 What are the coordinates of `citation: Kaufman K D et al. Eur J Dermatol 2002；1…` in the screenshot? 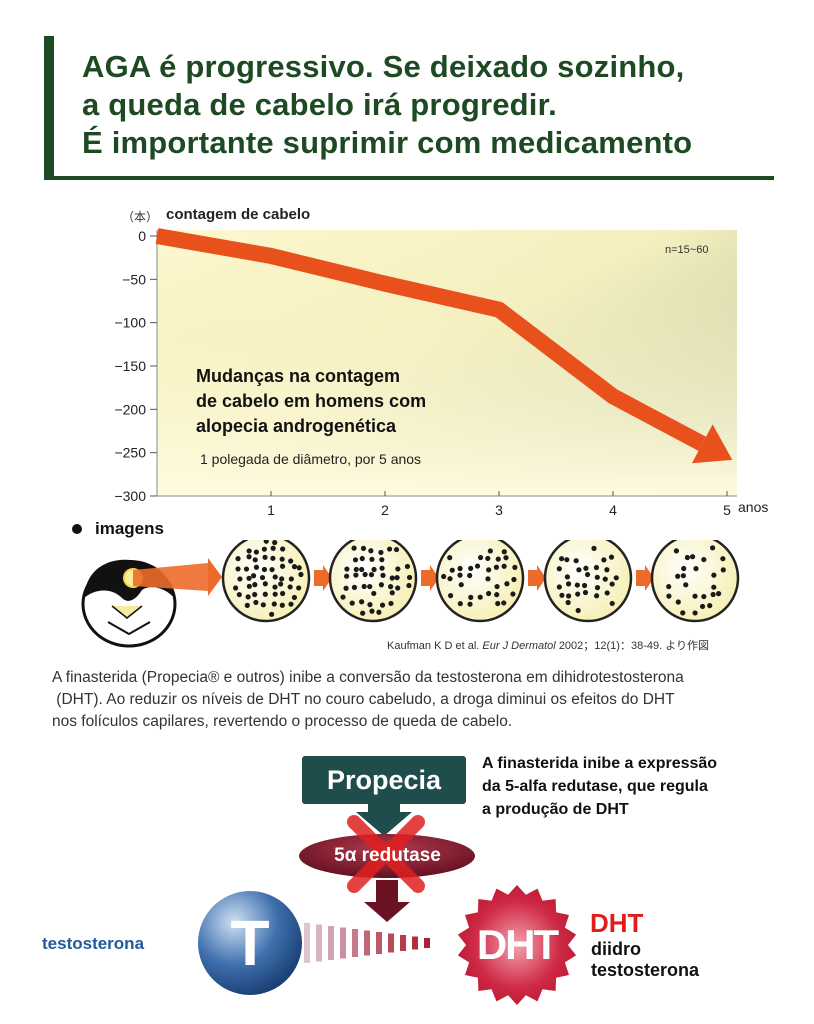 It's located at (548, 645).